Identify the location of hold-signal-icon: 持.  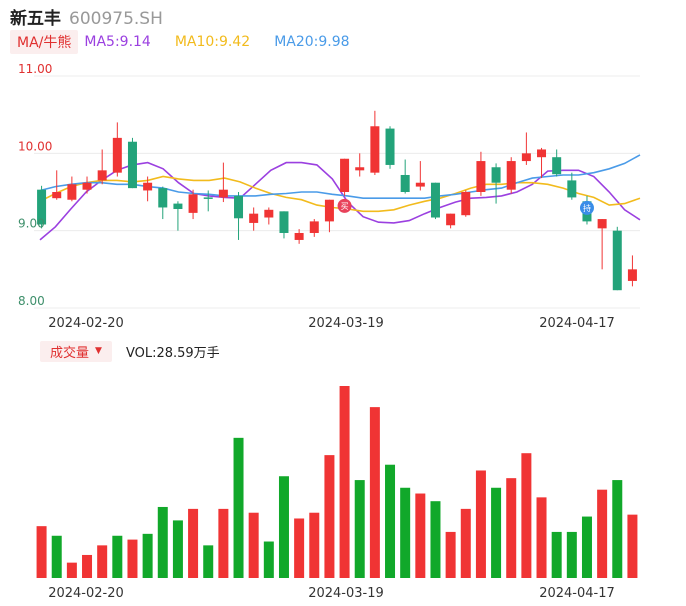
(586, 207).